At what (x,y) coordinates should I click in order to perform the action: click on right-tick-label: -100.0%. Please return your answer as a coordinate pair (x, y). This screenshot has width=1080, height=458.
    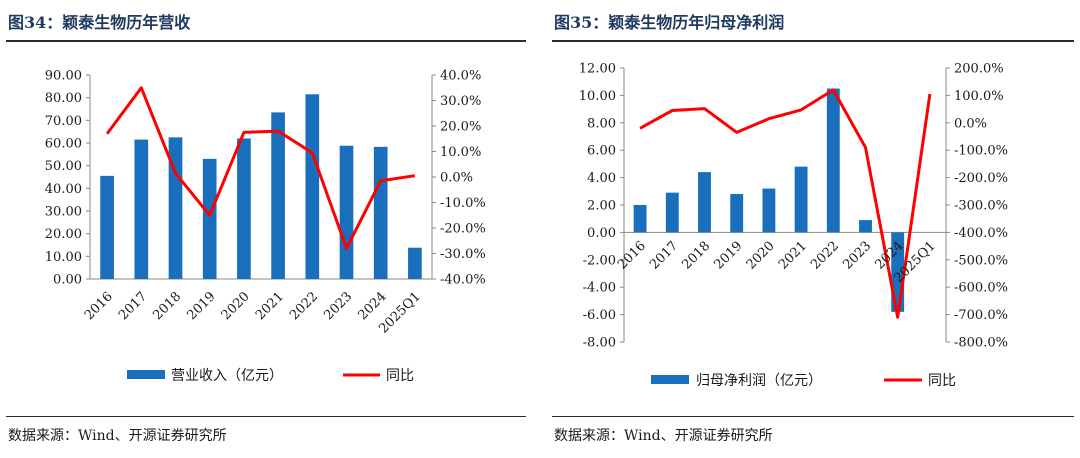
    Looking at the image, I should click on (981, 151).